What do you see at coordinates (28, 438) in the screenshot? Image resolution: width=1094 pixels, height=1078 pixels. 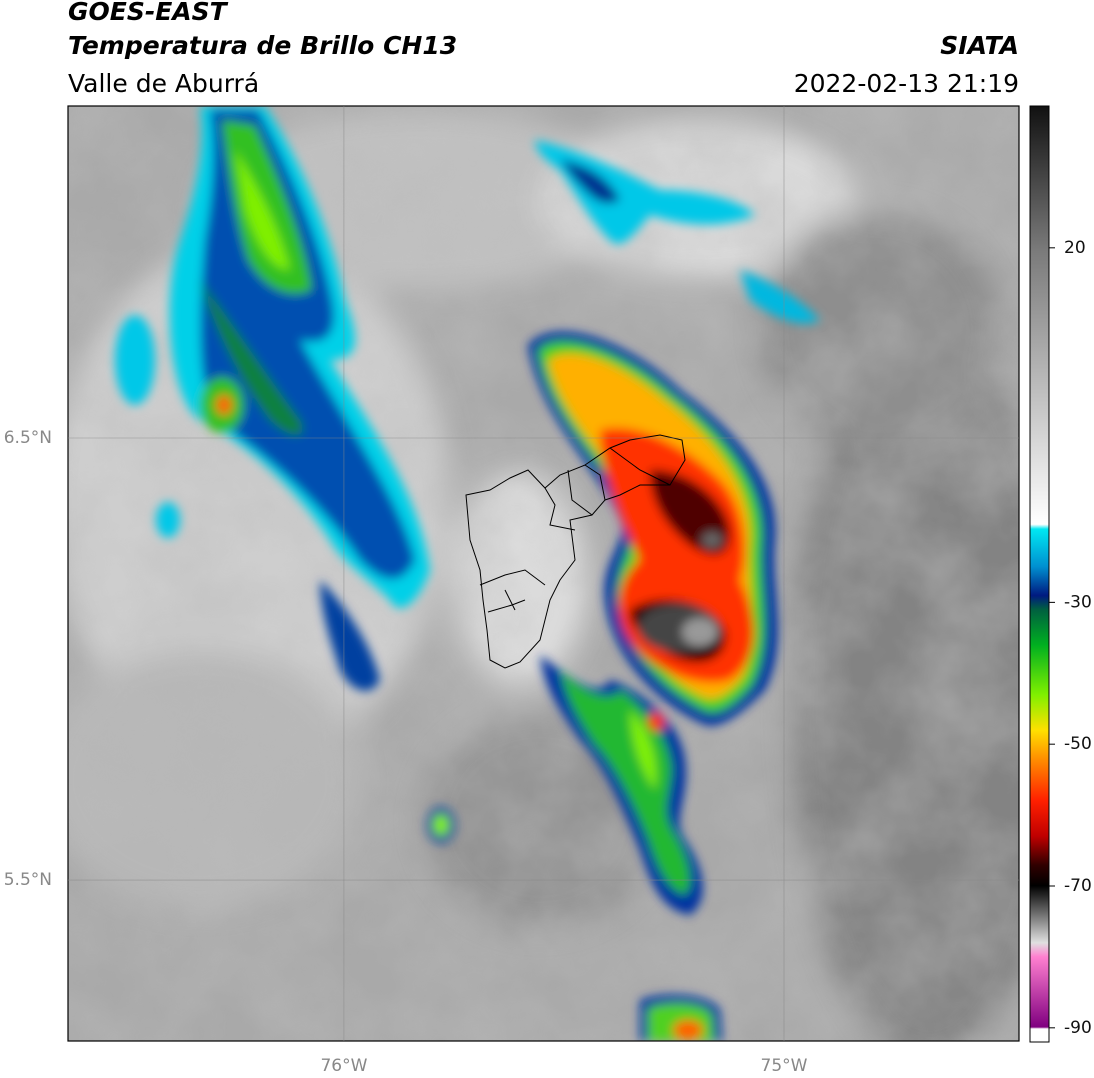 I see `lat-tick-label: 6.5°N` at bounding box center [28, 438].